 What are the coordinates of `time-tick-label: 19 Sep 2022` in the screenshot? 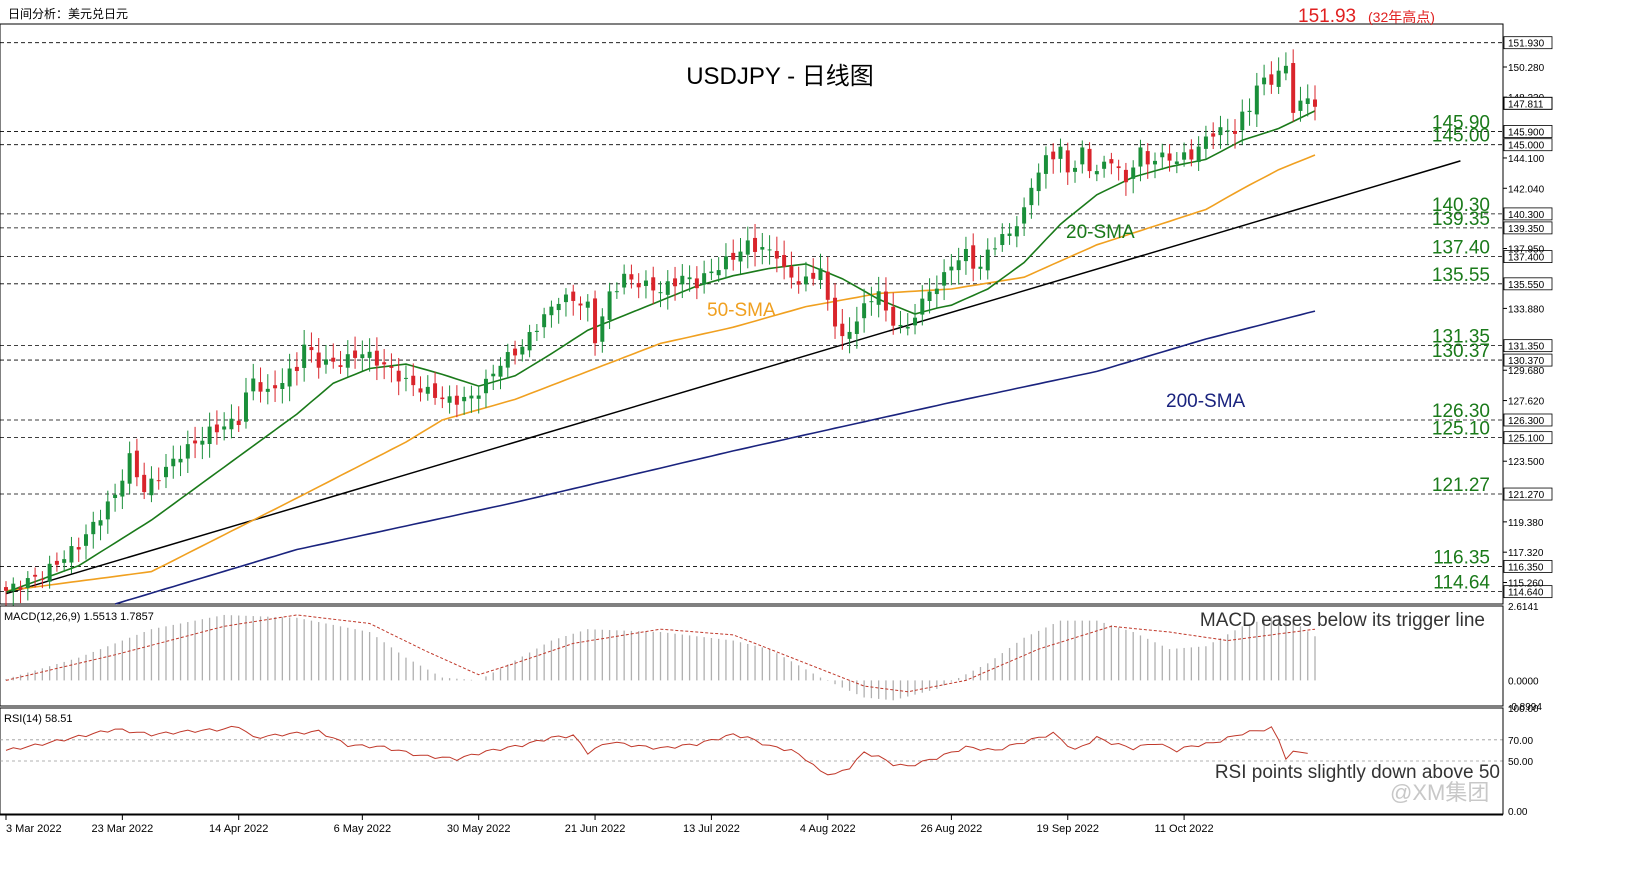 It's located at (1068, 829).